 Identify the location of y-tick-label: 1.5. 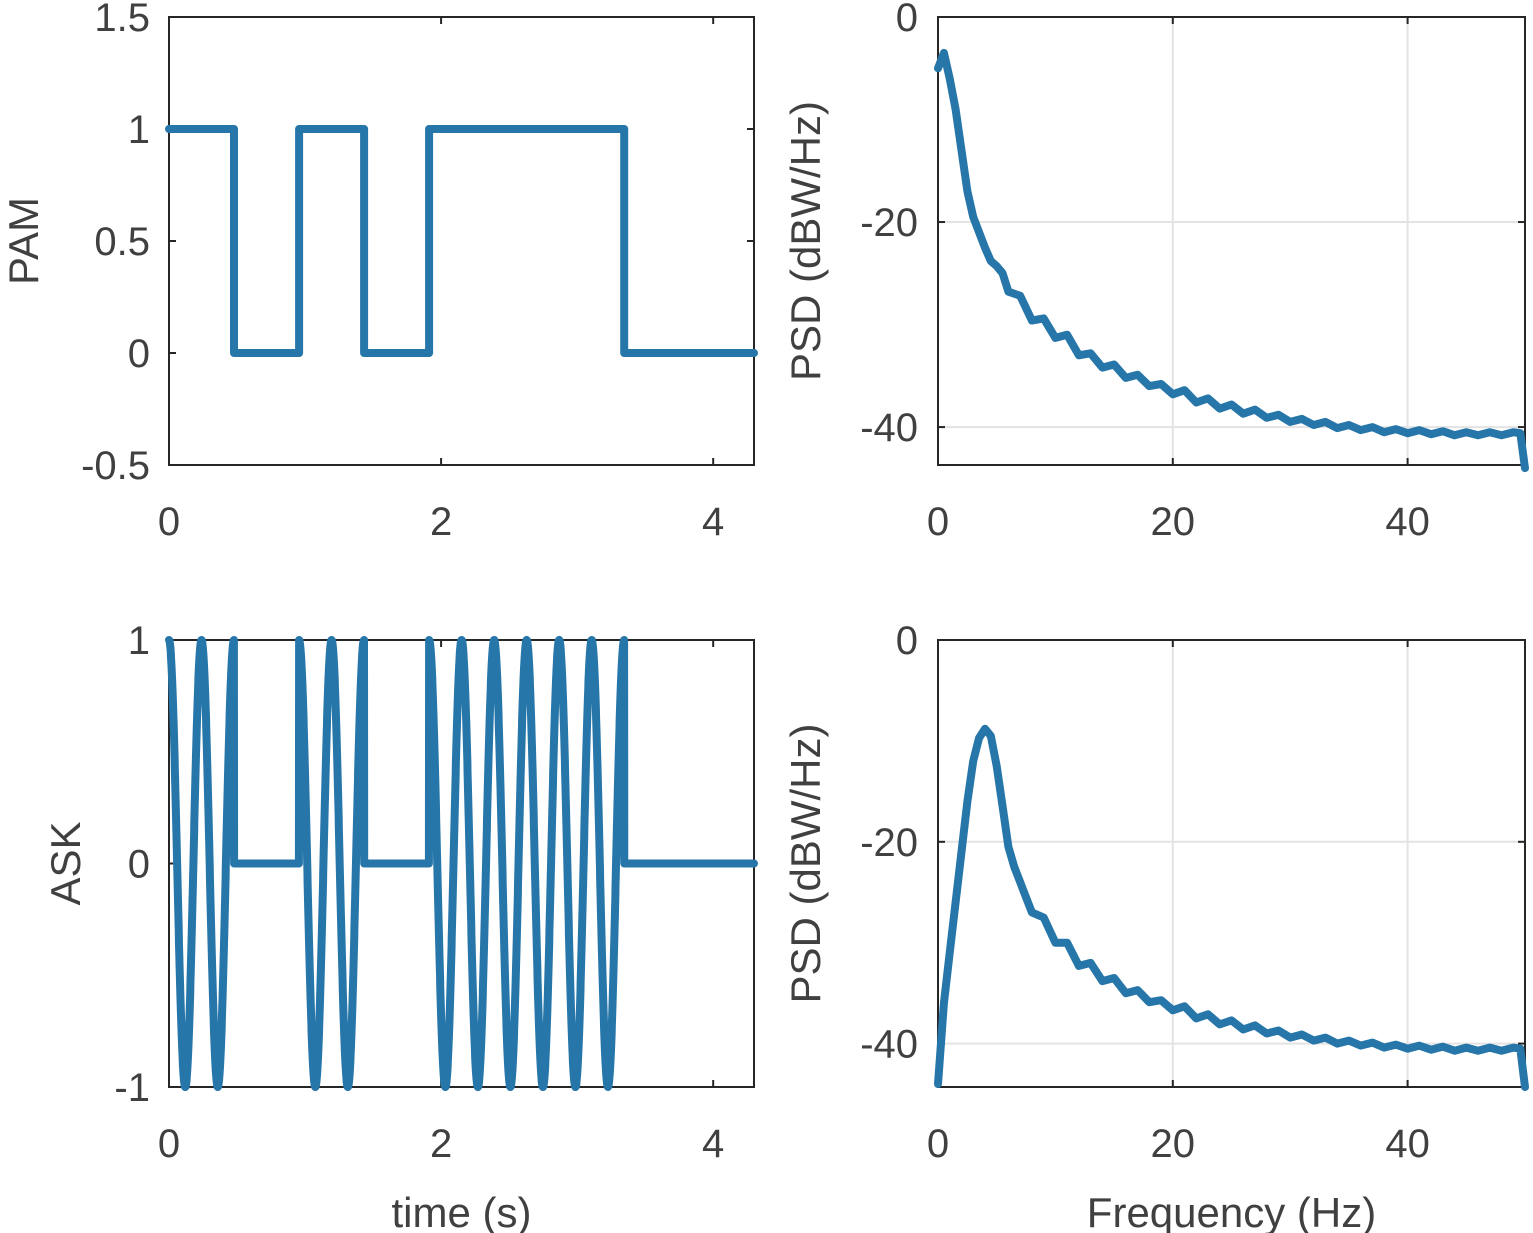
(122, 20).